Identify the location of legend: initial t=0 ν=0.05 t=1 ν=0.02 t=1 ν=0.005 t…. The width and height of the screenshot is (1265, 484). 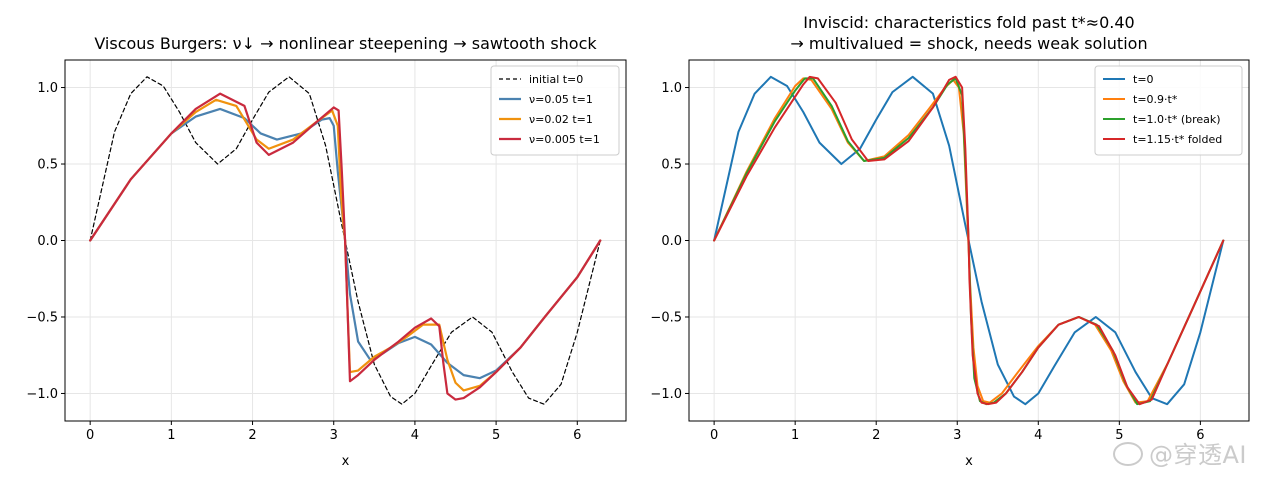
(555, 110).